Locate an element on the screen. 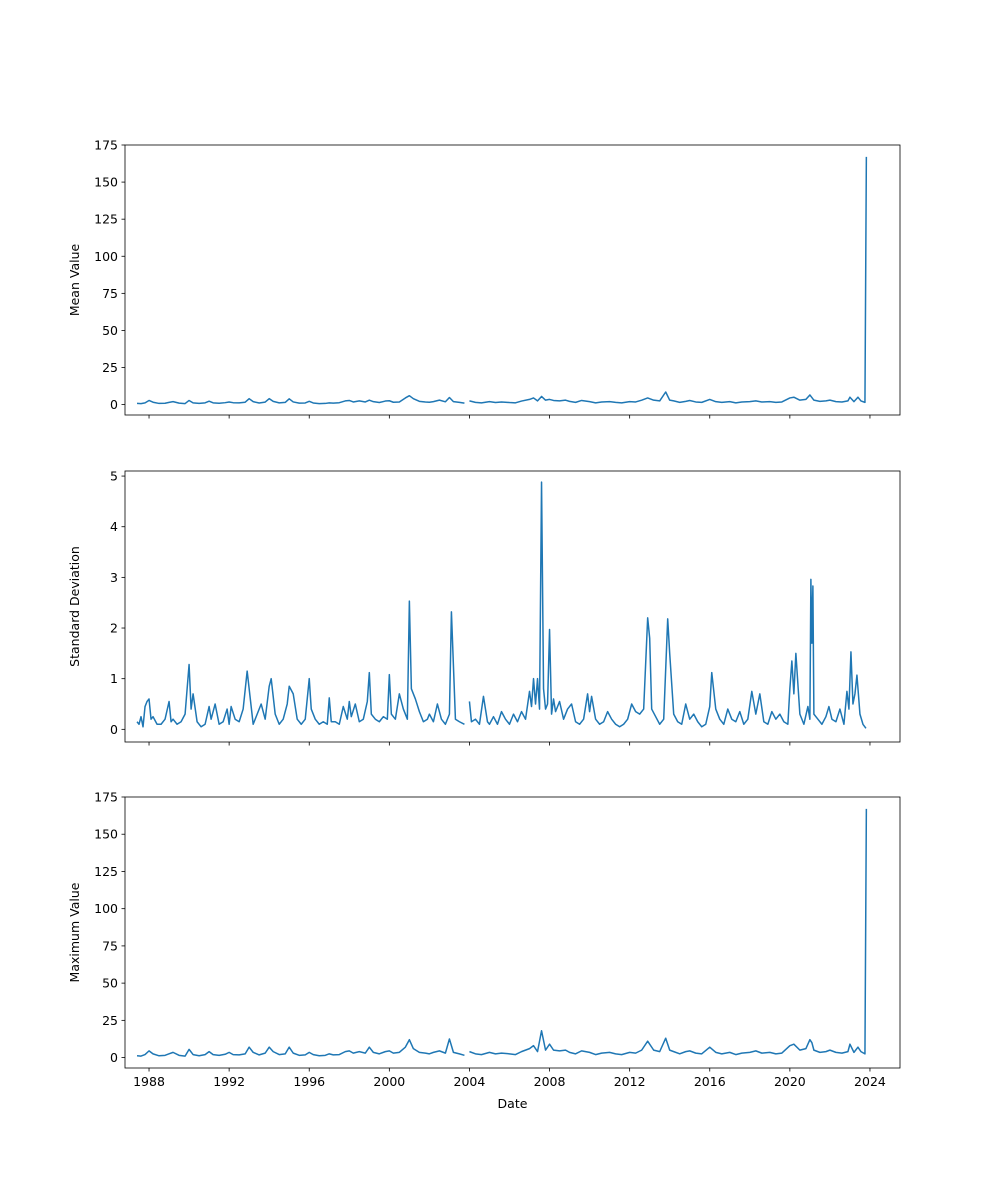  x-tick-label: 2020 is located at coordinates (790, 1081).